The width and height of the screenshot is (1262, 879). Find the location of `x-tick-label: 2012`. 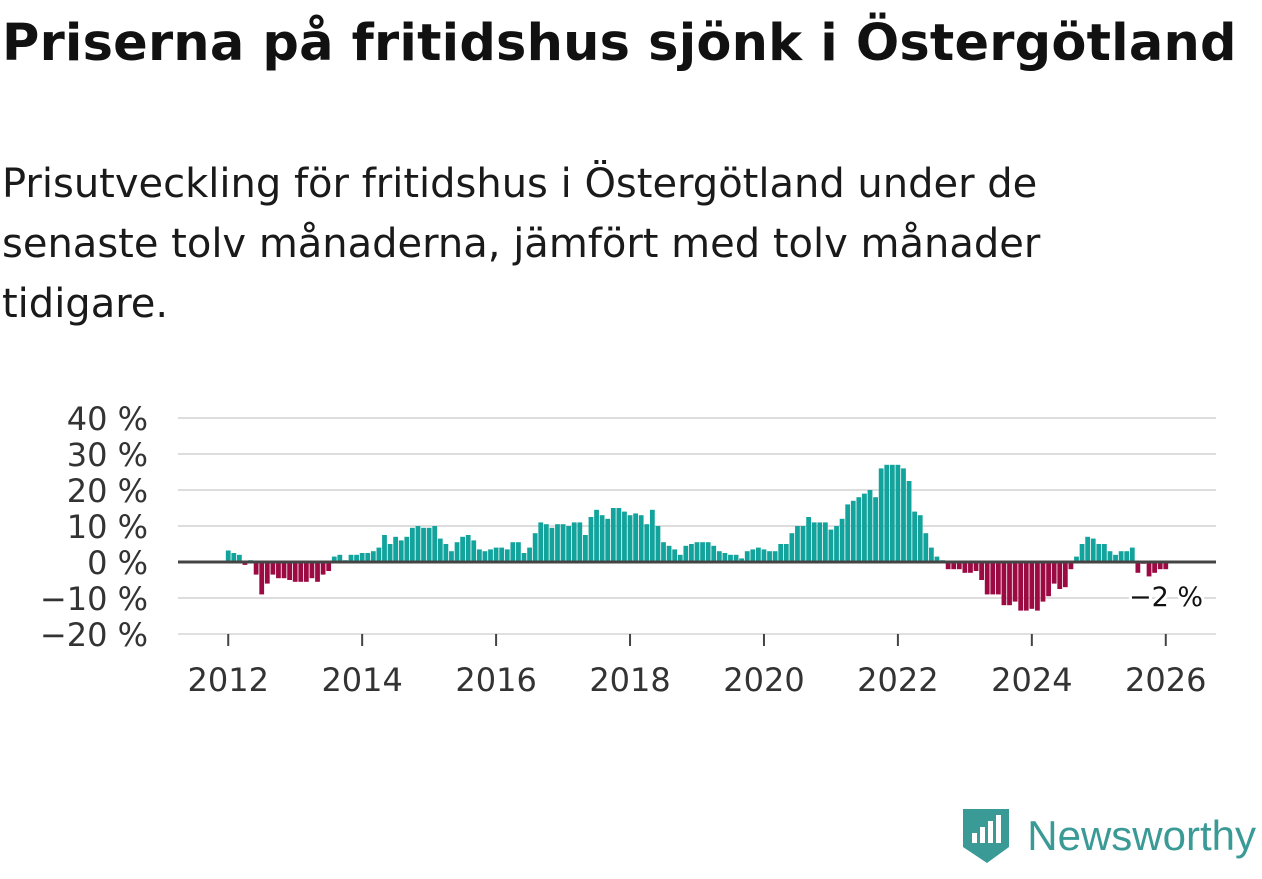

x-tick-label: 2012 is located at coordinates (228, 680).